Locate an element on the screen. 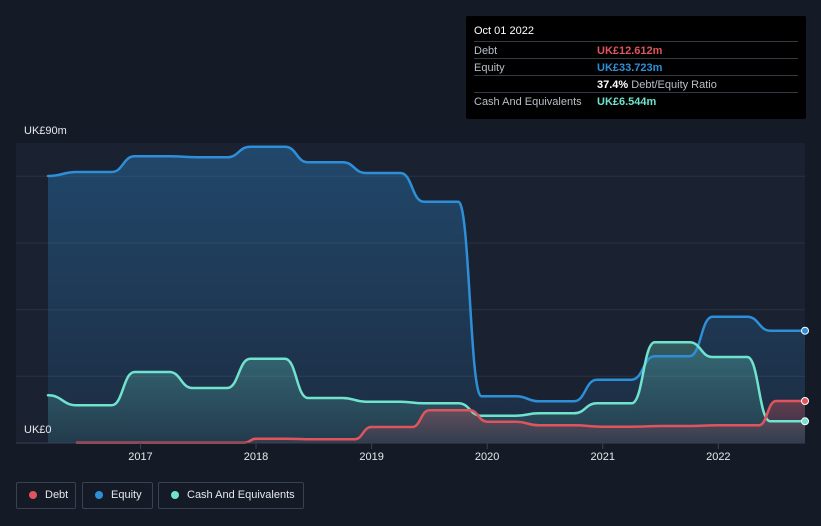 The image size is (821, 526). tooltip-row-cash: Cash And Equivalents UK£6.544m is located at coordinates (636, 101).